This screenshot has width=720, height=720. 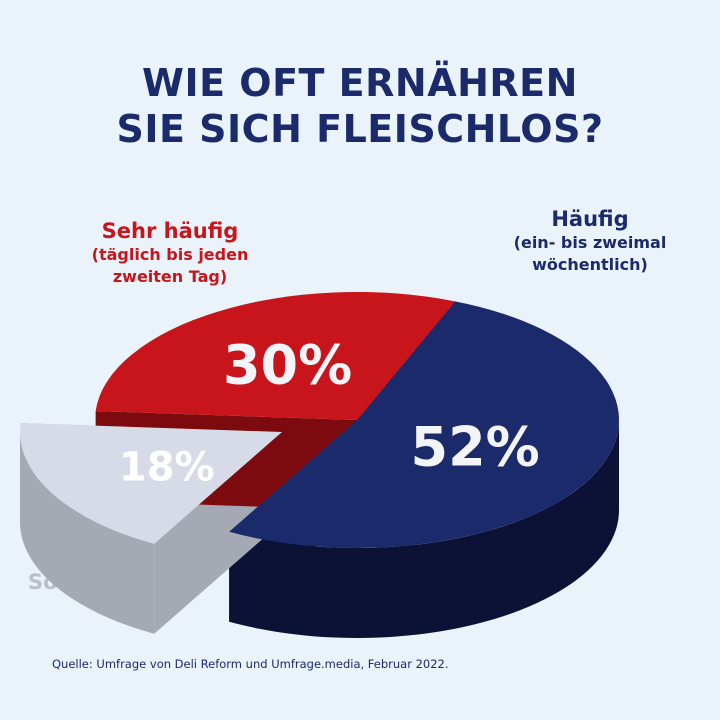 I want to click on value-label-sonstige: 18%, so click(x=167, y=467).